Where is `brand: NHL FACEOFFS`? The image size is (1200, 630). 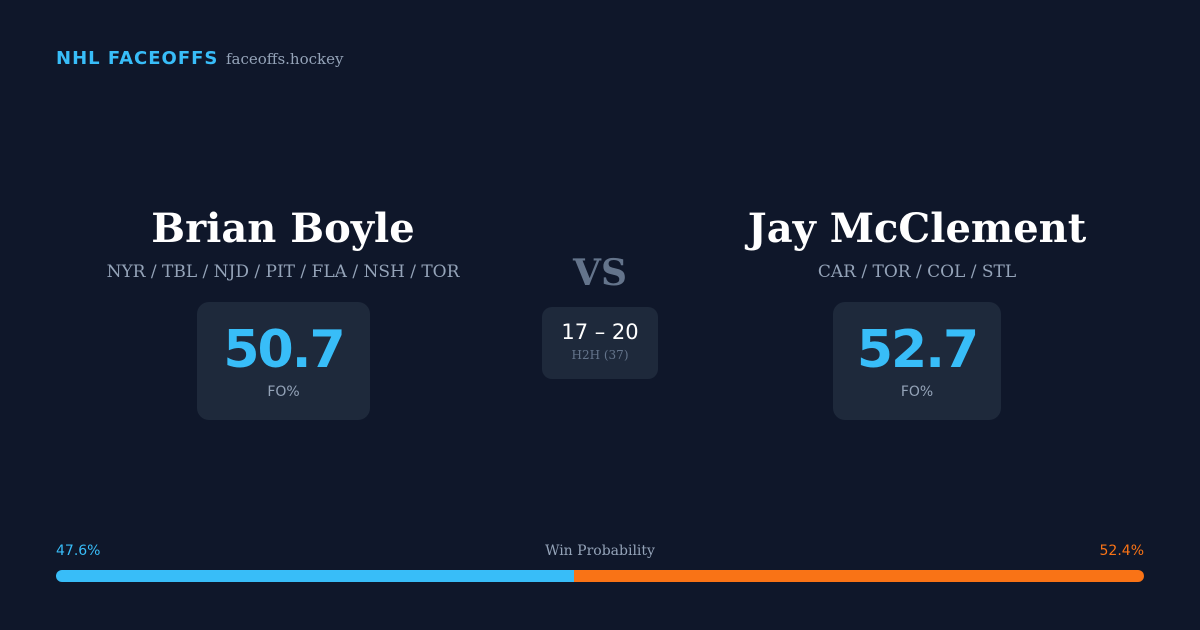 brand: NHL FACEOFFS is located at coordinates (137, 58).